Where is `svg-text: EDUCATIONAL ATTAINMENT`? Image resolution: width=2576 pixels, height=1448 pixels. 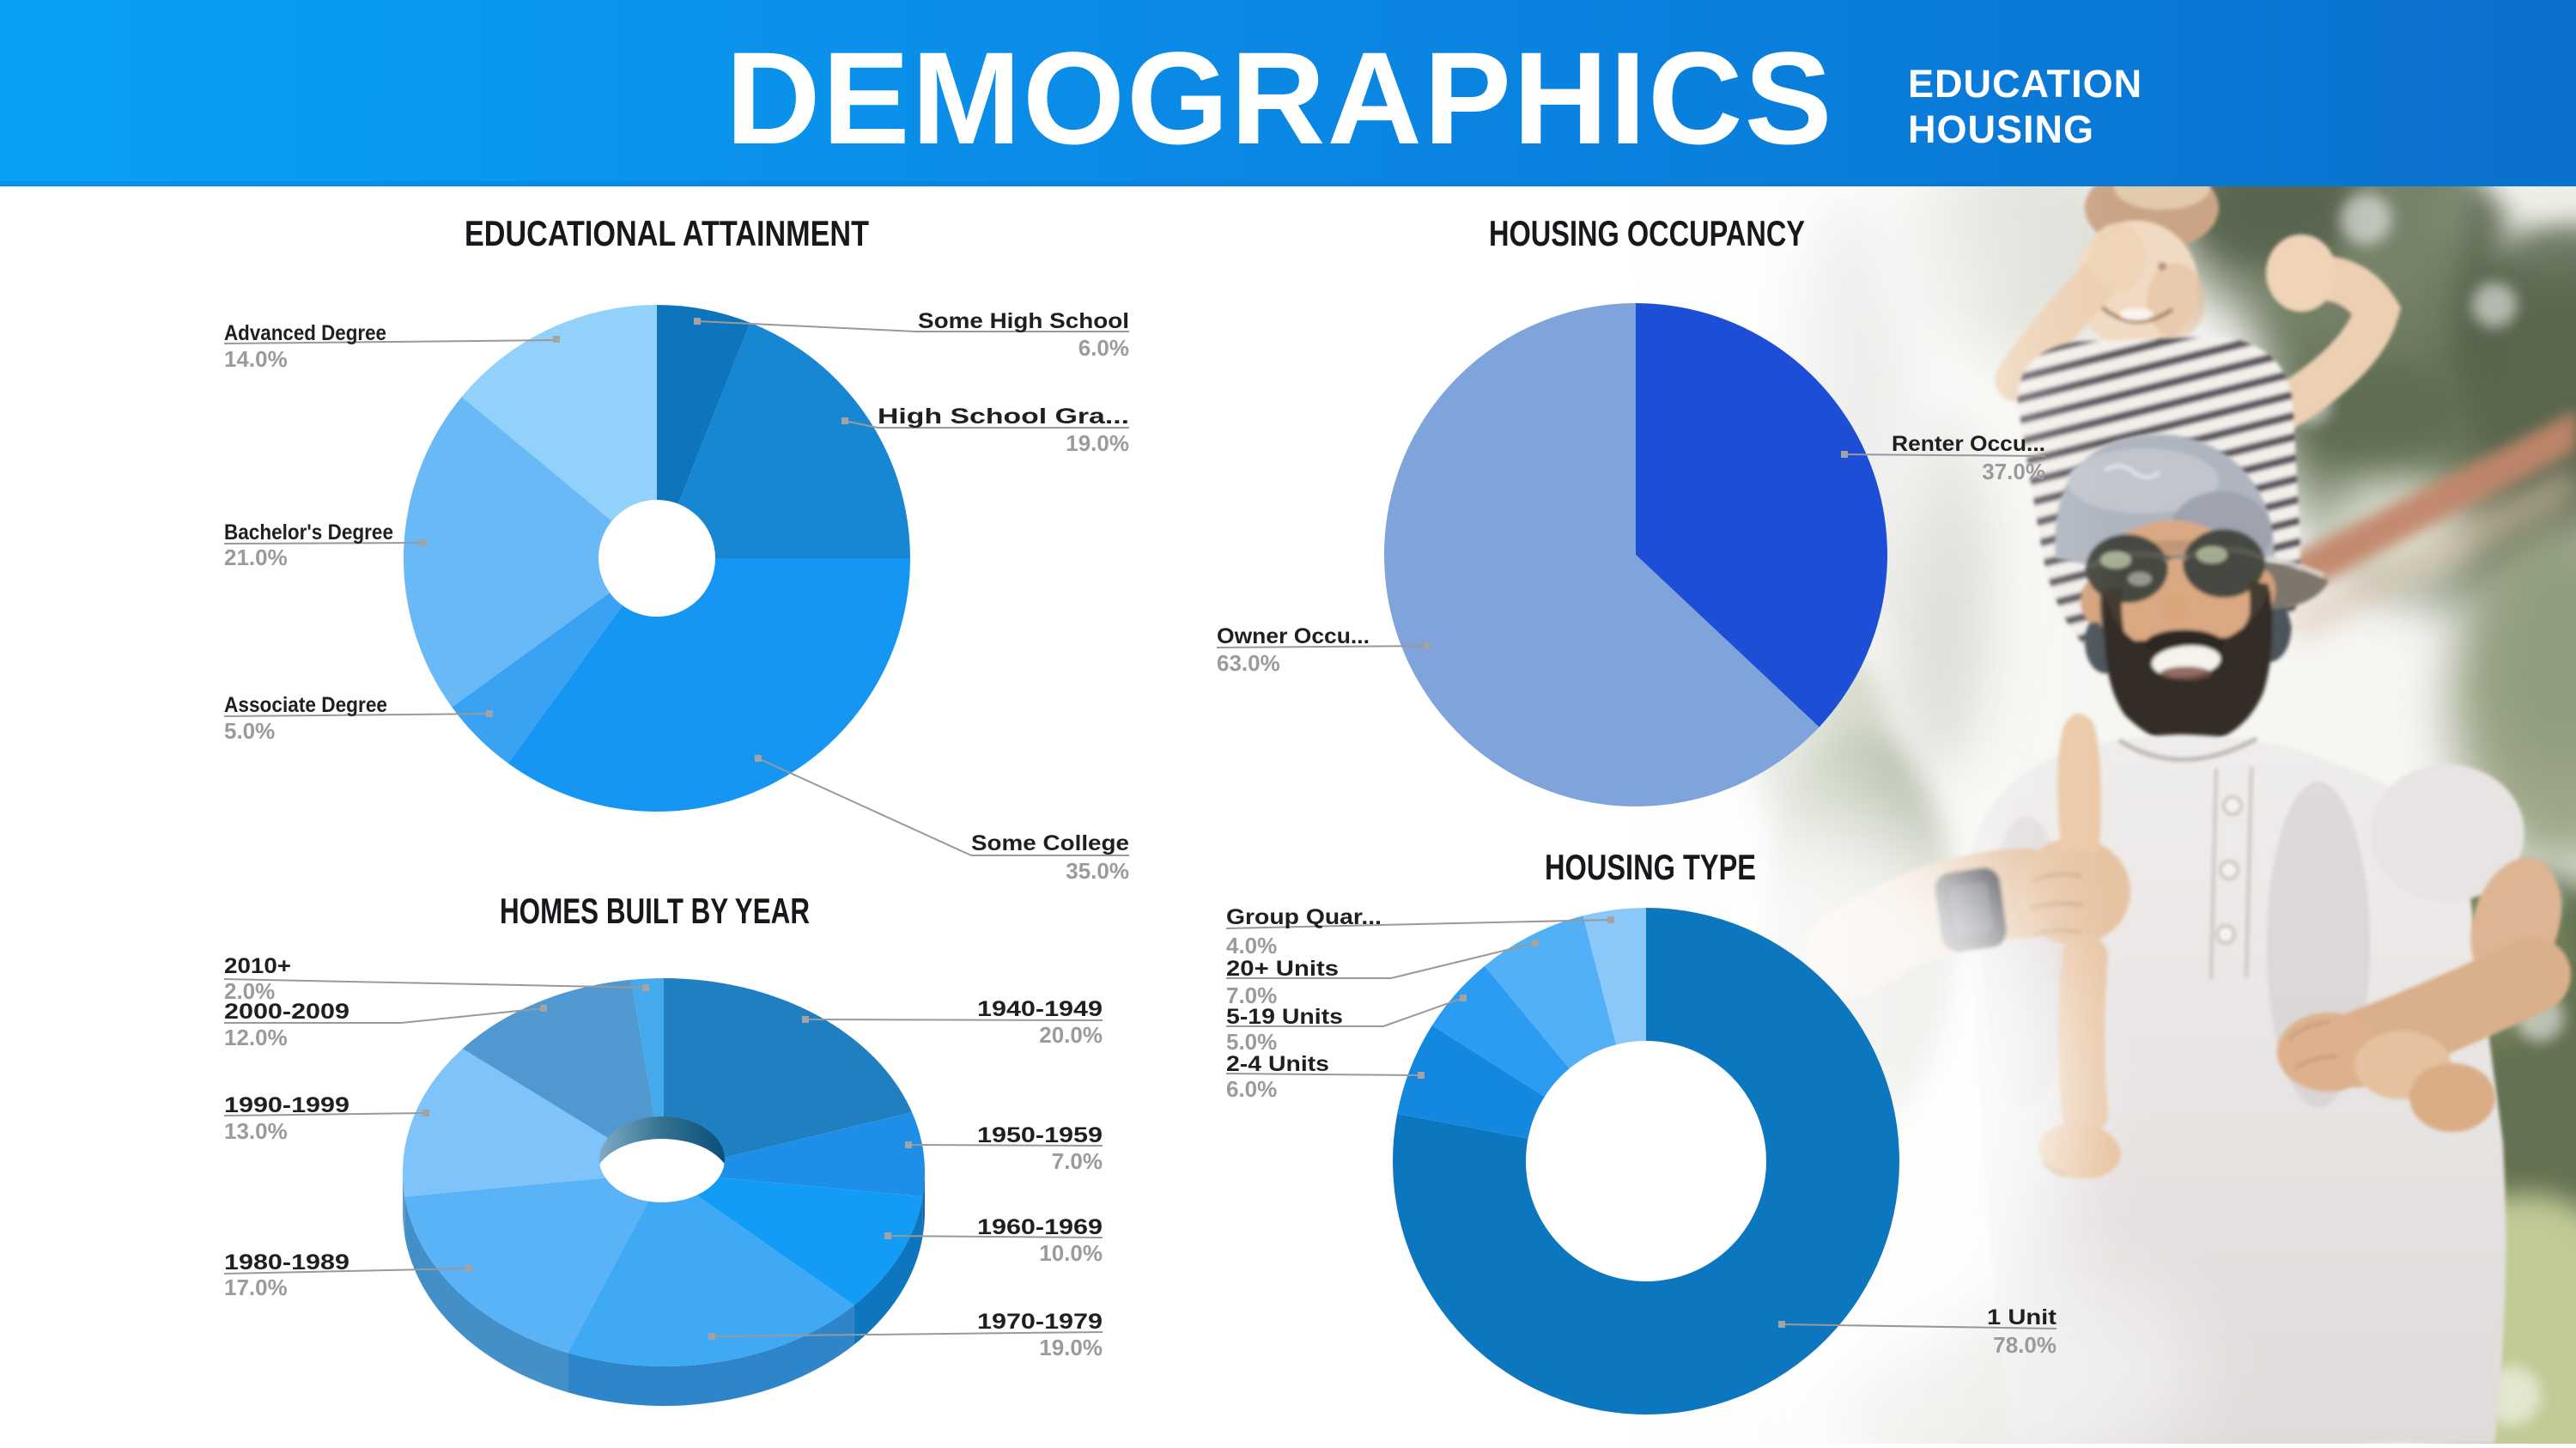
svg-text: EDUCATIONAL ATTAINMENT is located at coordinates (667, 233).